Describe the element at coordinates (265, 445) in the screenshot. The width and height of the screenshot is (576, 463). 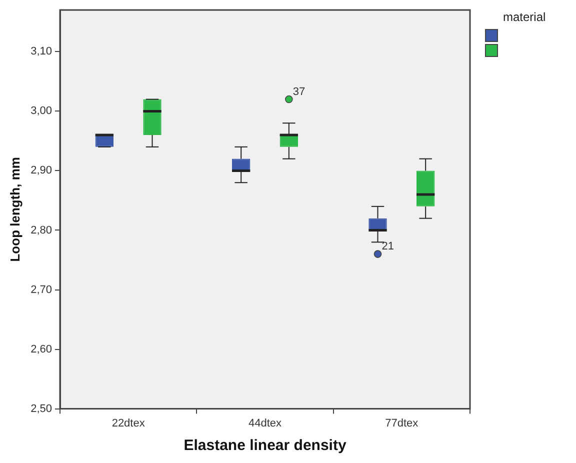
I see `x-axis-title: Elastane linear density` at that location.